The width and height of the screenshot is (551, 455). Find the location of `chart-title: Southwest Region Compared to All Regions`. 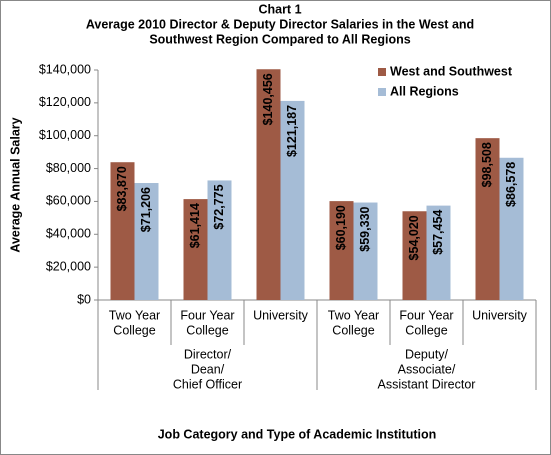

chart-title: Southwest Region Compared to All Regions is located at coordinates (279, 39).